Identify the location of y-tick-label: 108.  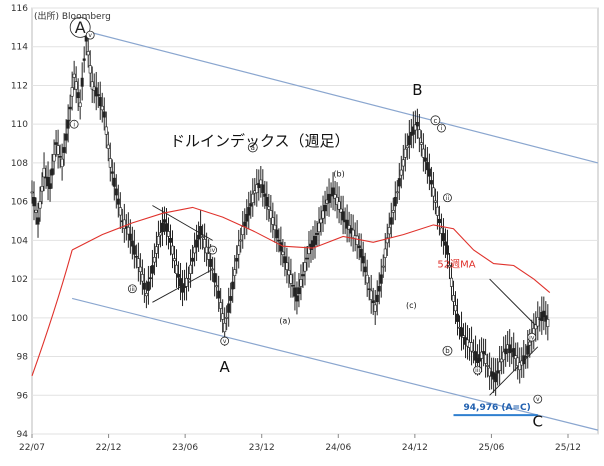
(19, 164).